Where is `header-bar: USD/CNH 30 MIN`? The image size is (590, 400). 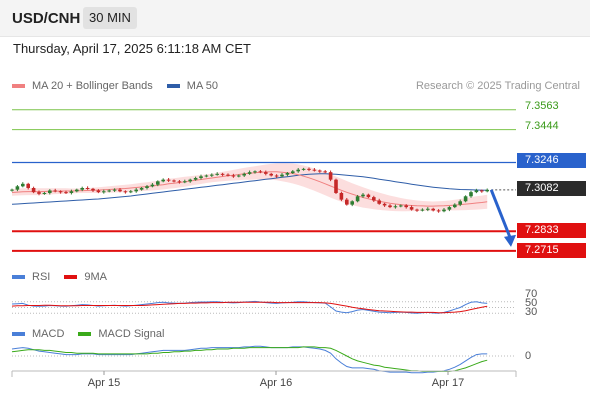 header-bar: USD/CNH 30 MIN is located at coordinates (295, 18).